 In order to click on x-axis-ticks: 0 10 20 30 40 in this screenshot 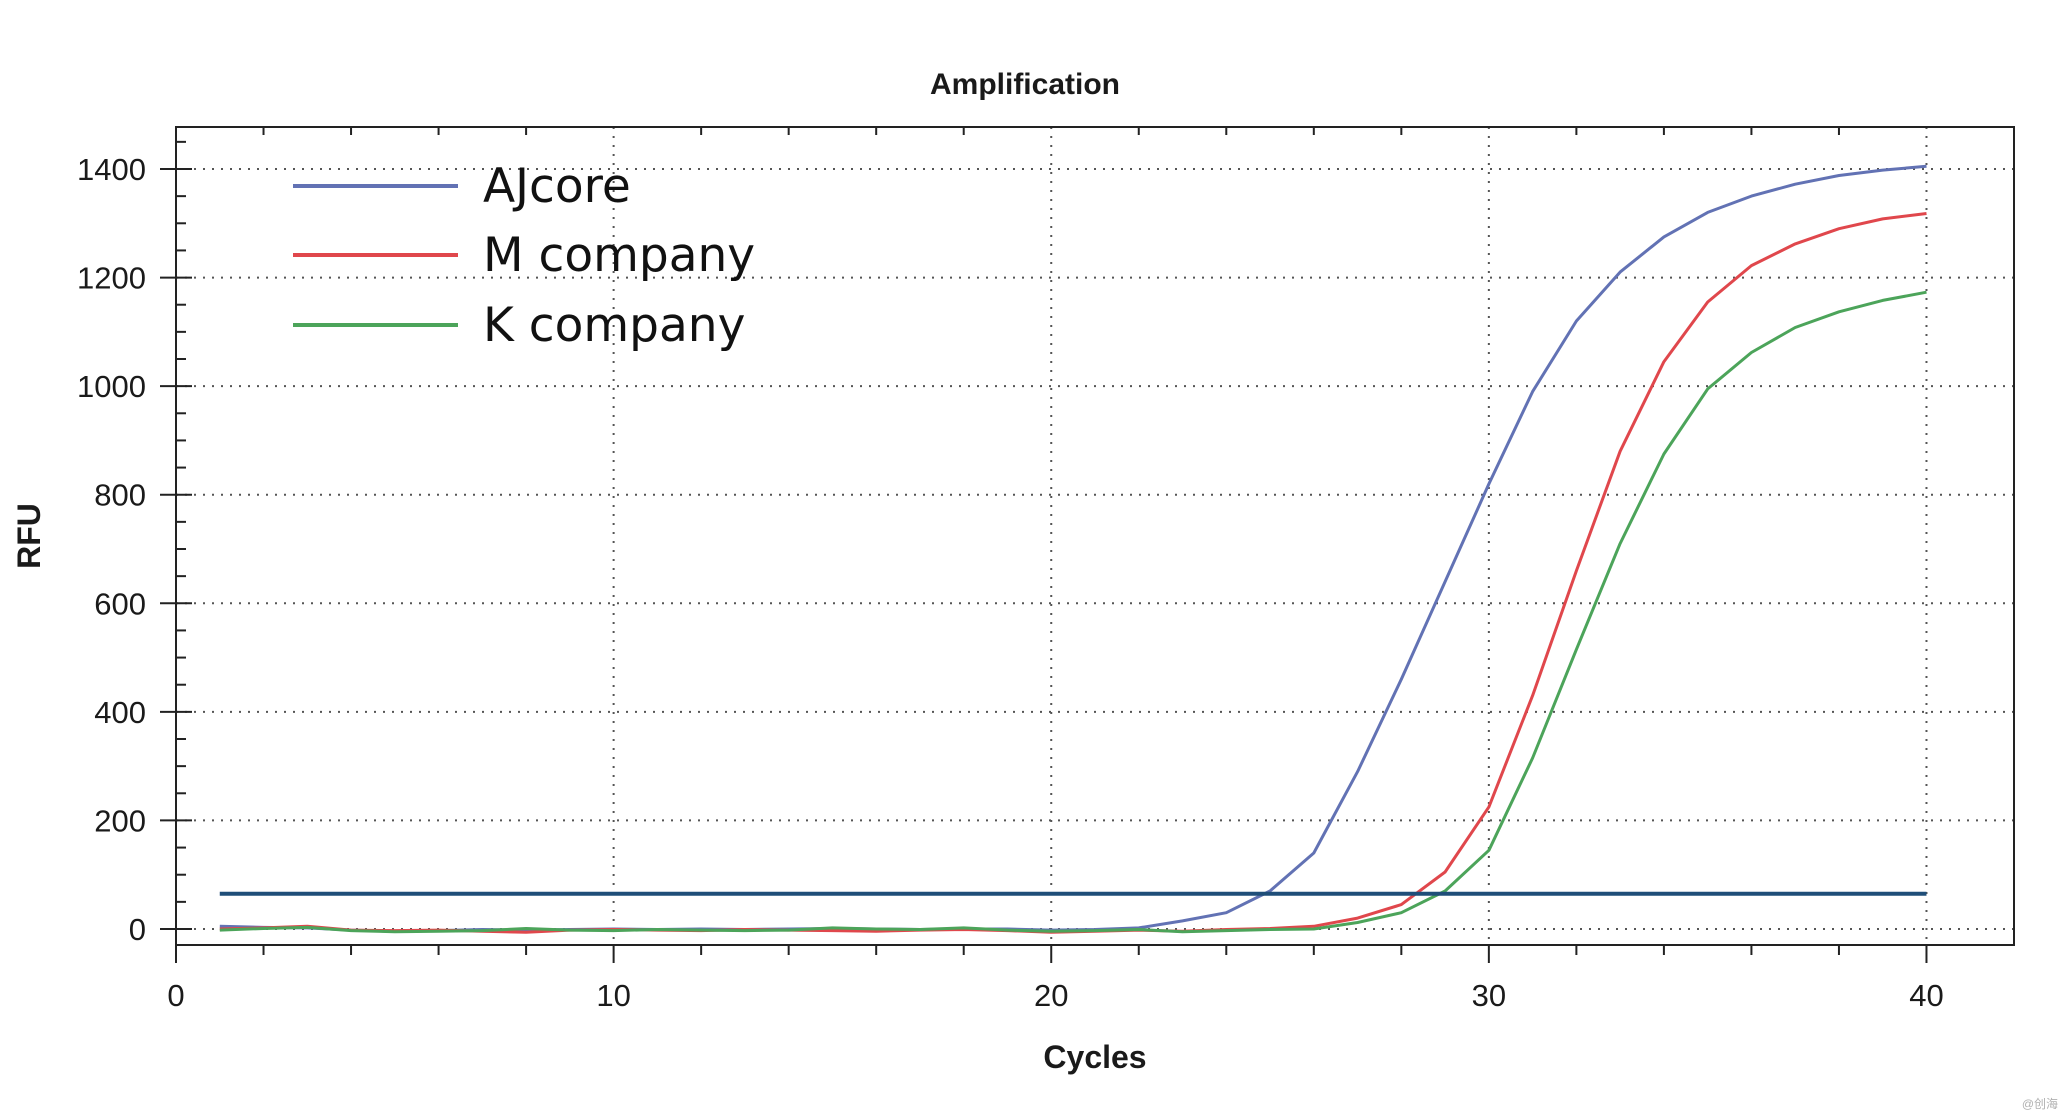, I will do `click(1055, 979)`.